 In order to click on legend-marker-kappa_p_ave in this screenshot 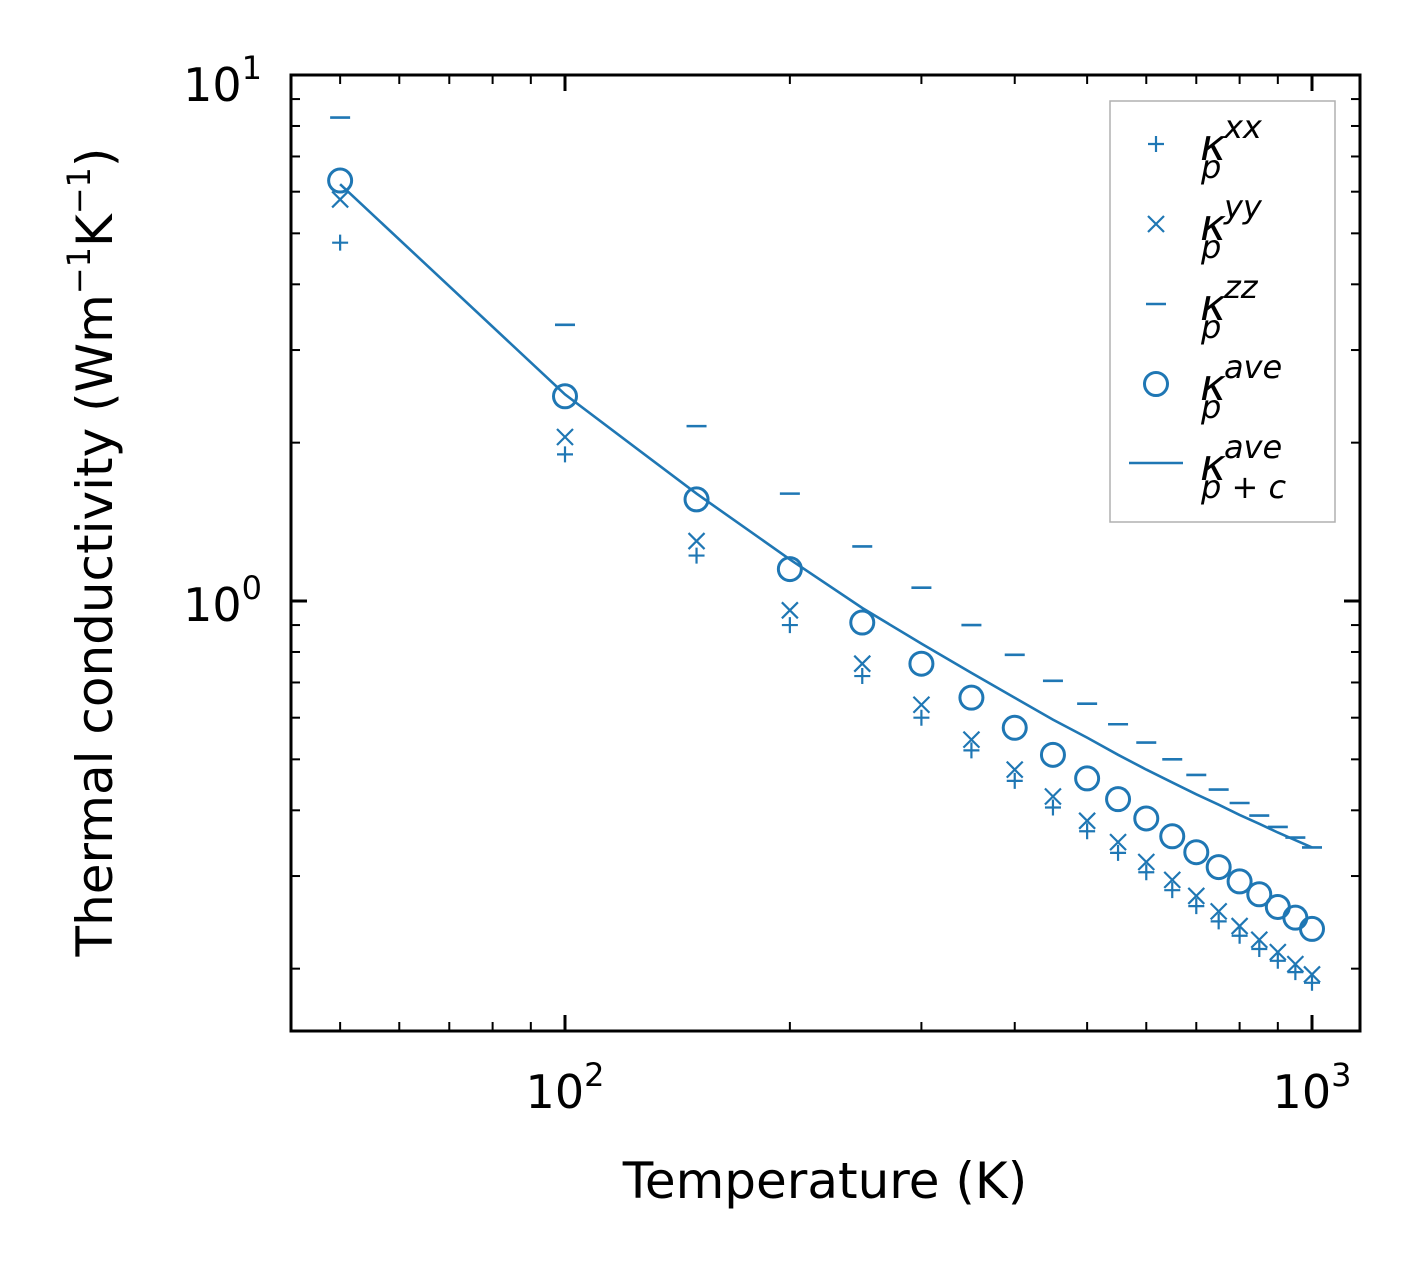, I will do `click(1156, 384)`.